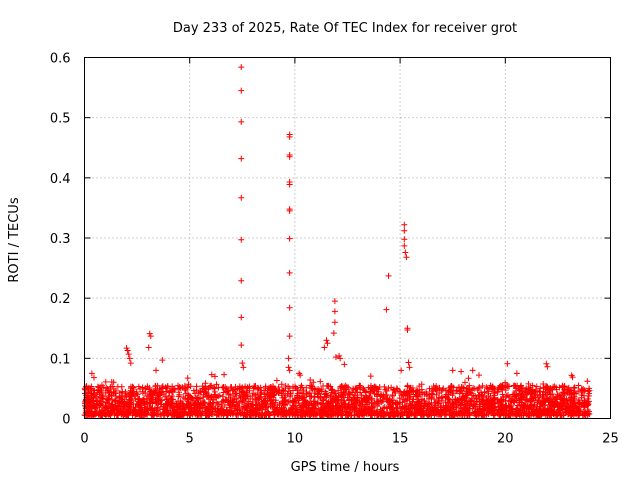  Describe the element at coordinates (60, 119) in the screenshot. I see `y-tick-label: 0.5` at that location.